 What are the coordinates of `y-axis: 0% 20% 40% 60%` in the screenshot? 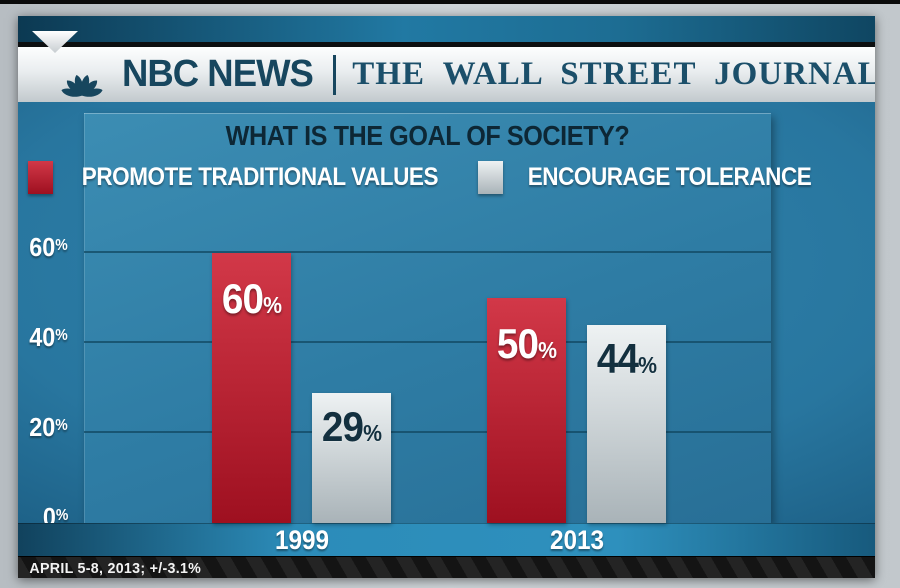 It's located at (47, 322).